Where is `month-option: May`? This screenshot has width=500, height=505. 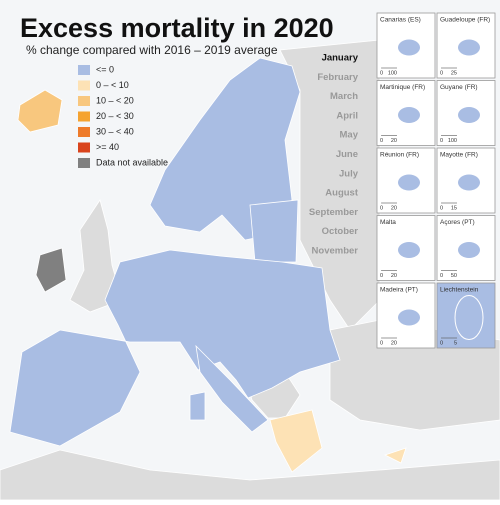
month-option: May is located at coordinates (349, 135).